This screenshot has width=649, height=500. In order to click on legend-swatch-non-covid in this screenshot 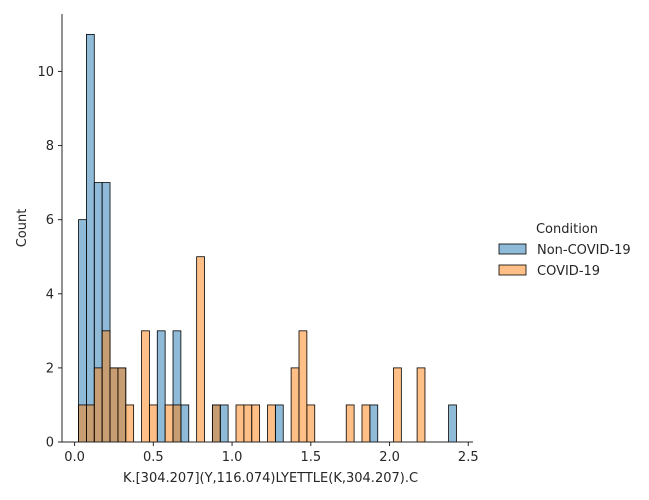, I will do `click(512, 249)`.